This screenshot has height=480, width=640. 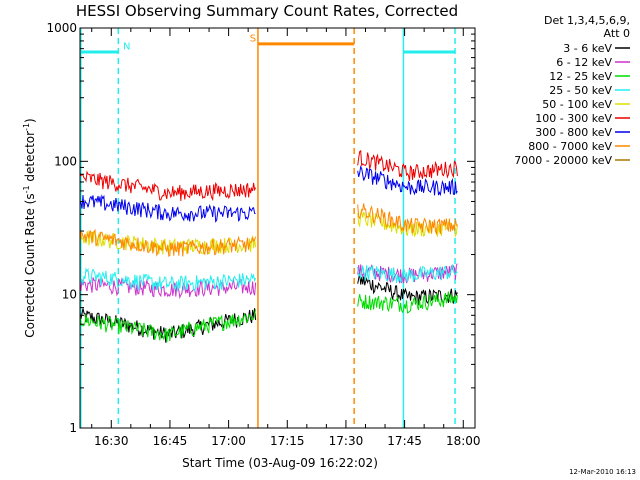 I want to click on y-axis-label: Corrected Count Rate (s-1 detector-1), so click(x=29, y=227).